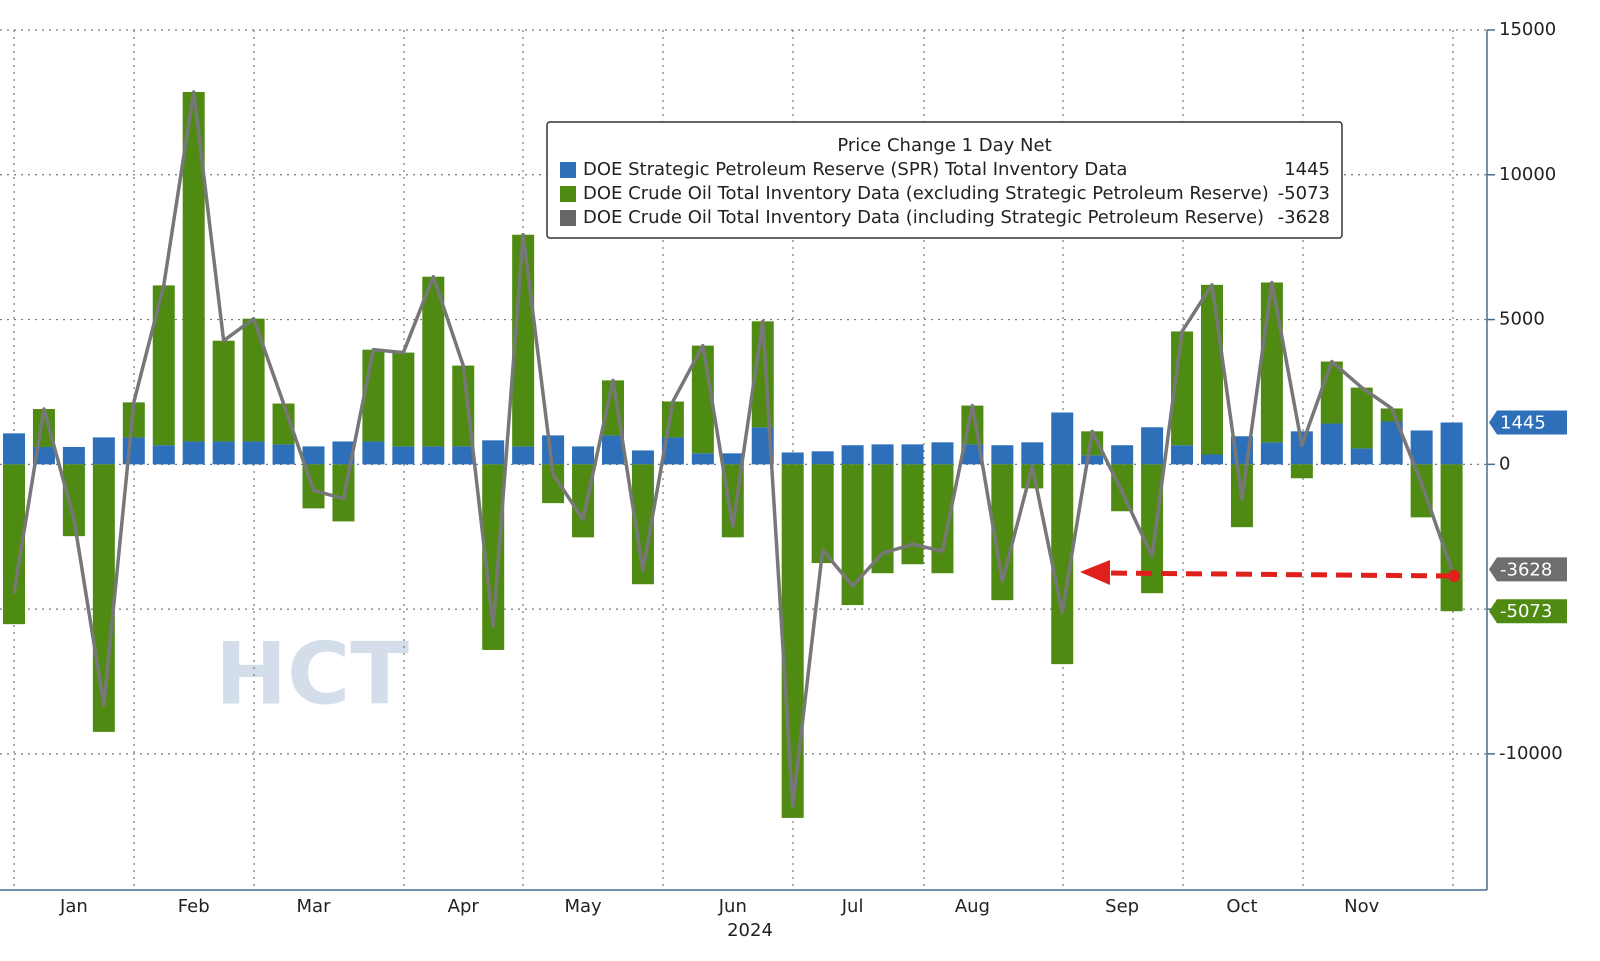 The image size is (1600, 961). Describe the element at coordinates (583, 906) in the screenshot. I see `x-tick-label: May` at that location.